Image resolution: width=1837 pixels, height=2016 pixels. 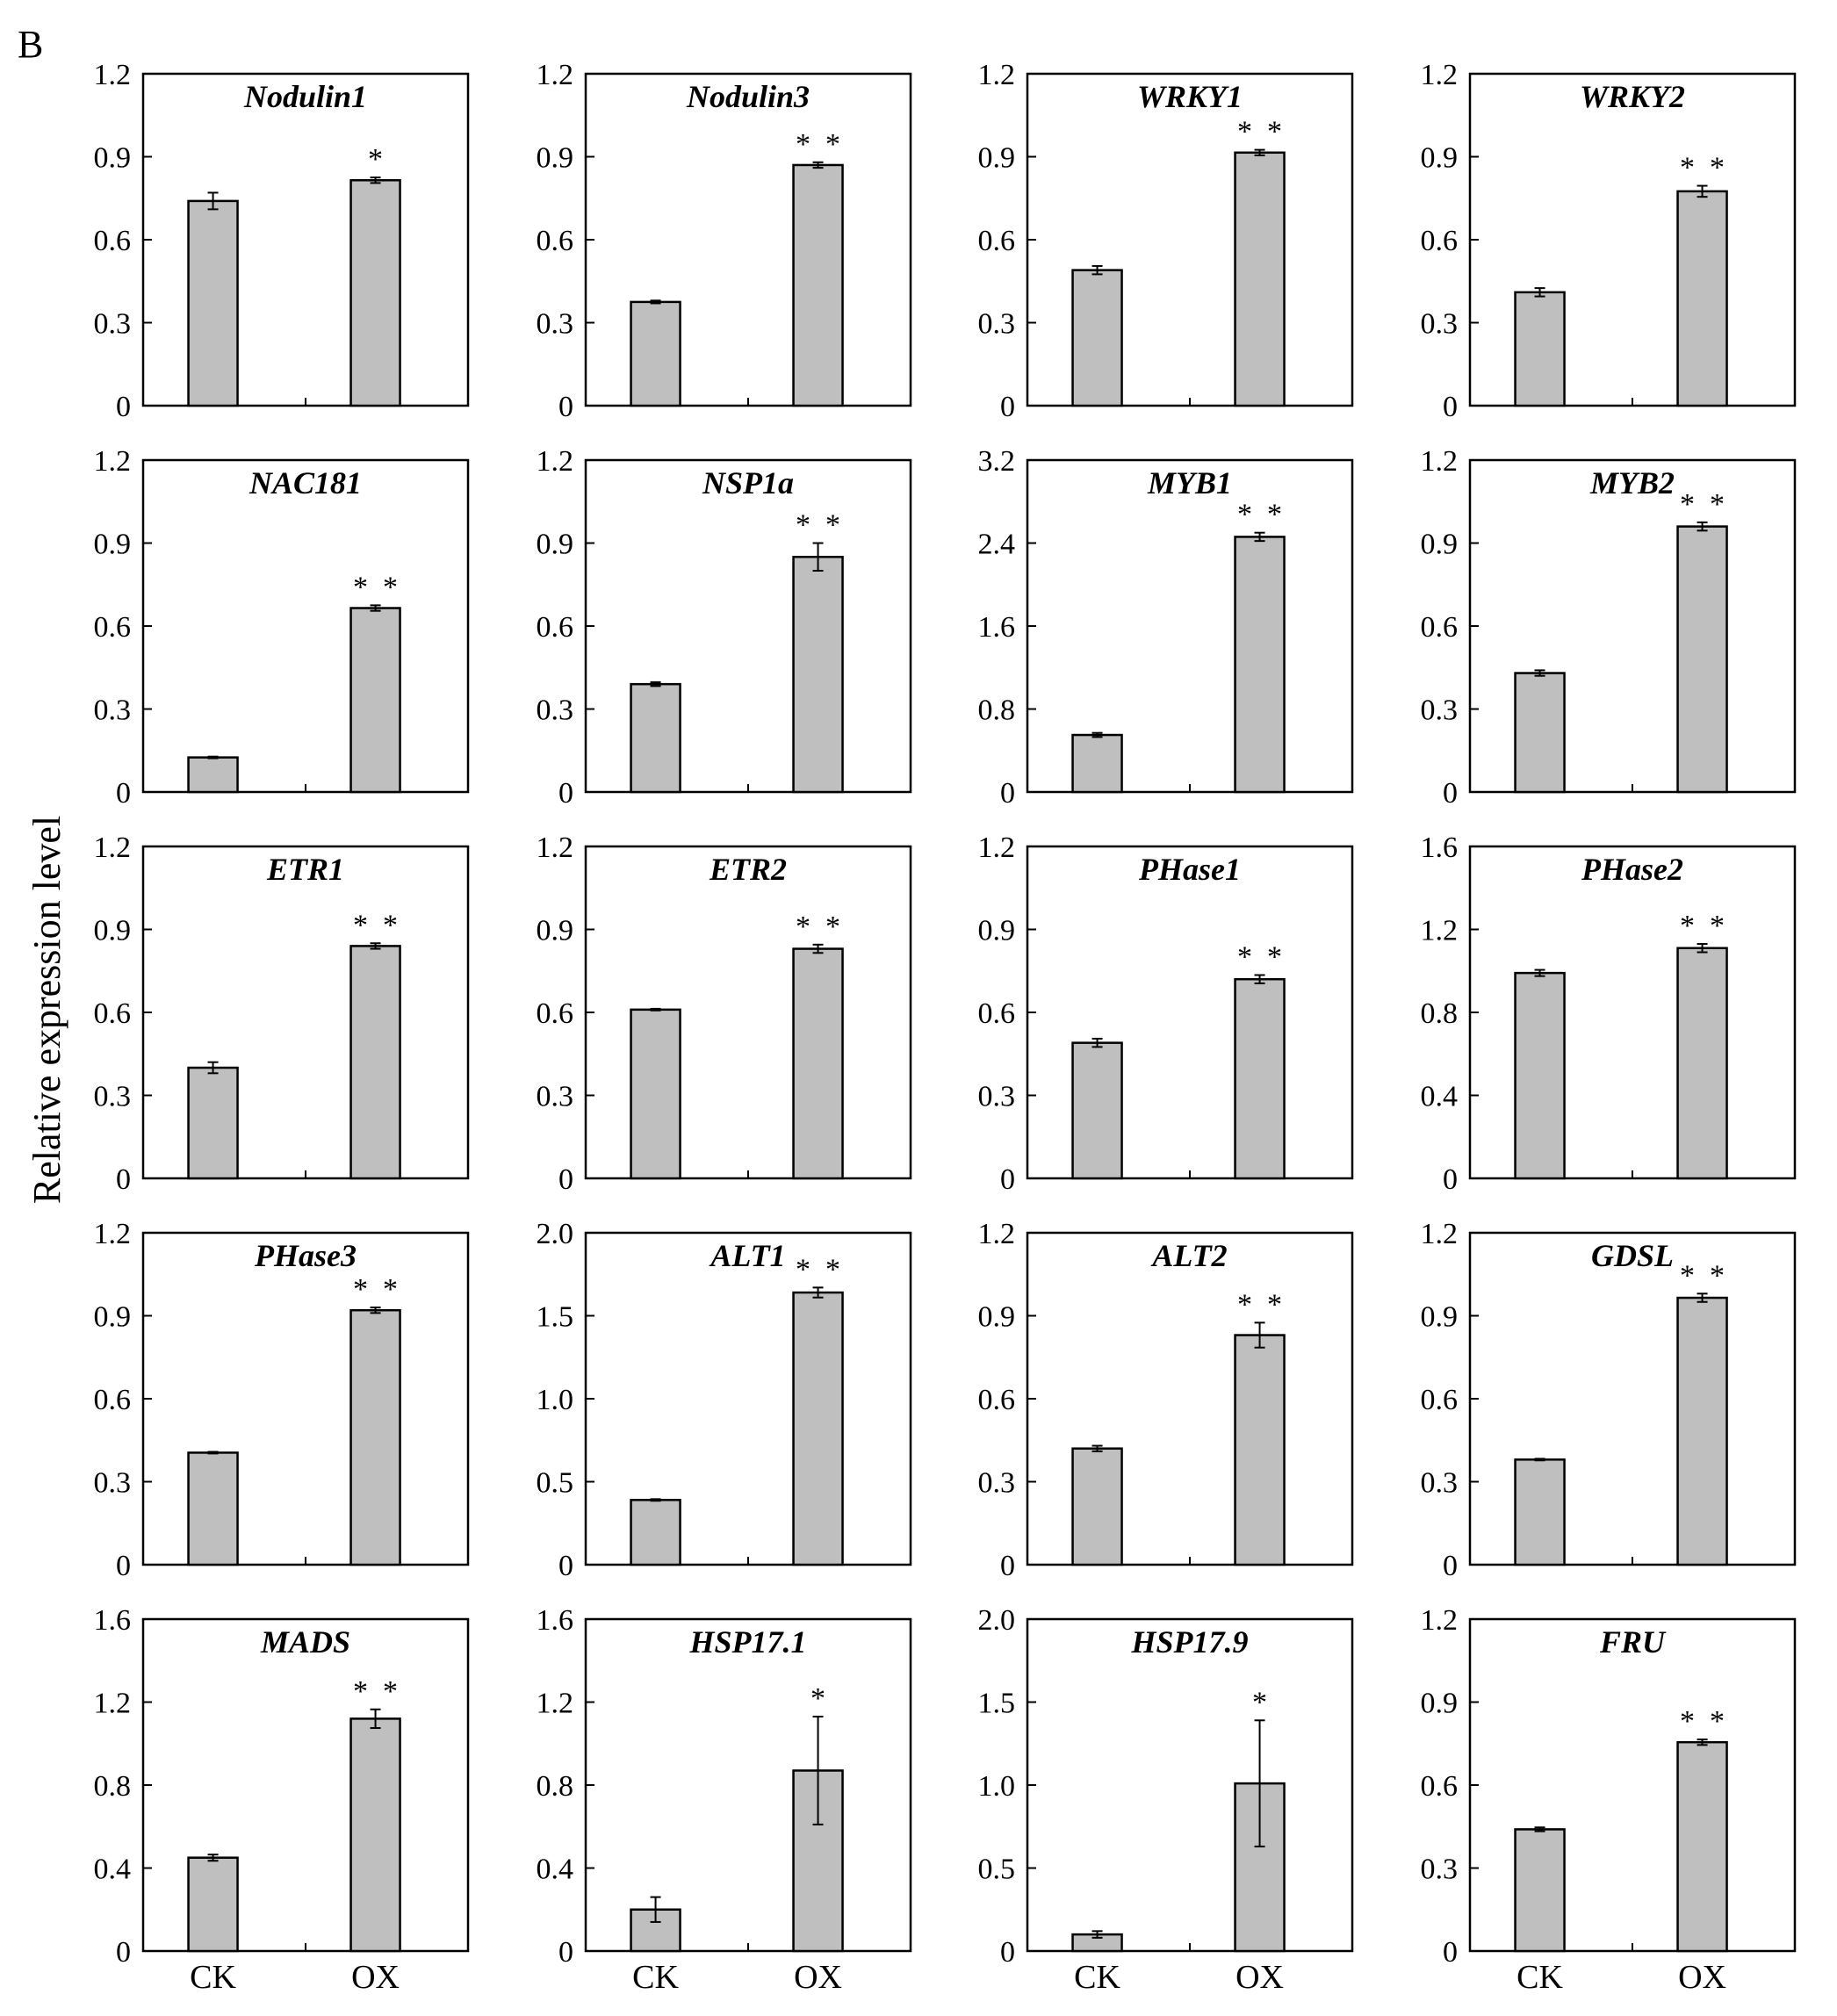 I want to click on chart-panel-phase2: 0 0.4 0.8 1.2 1.6 * * PHase2, so click(x=1609, y=1014).